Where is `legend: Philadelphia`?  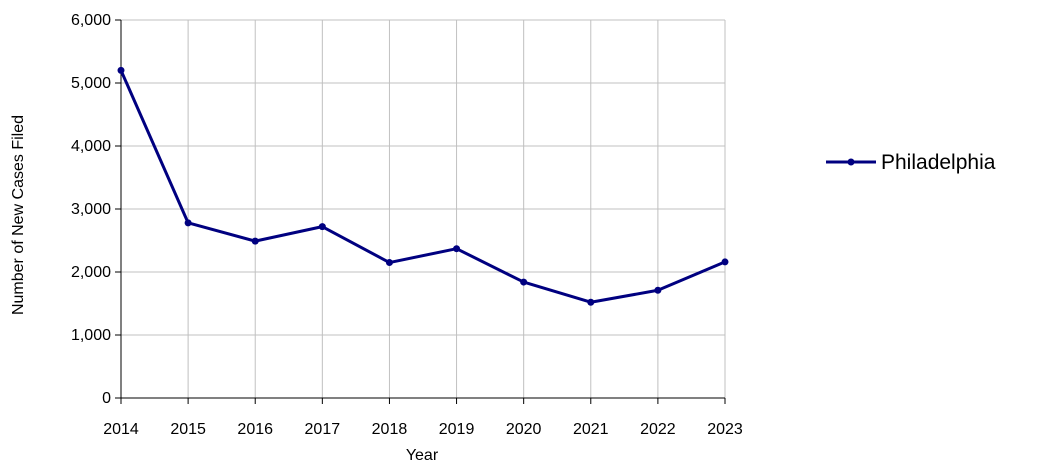 legend: Philadelphia is located at coordinates (911, 162).